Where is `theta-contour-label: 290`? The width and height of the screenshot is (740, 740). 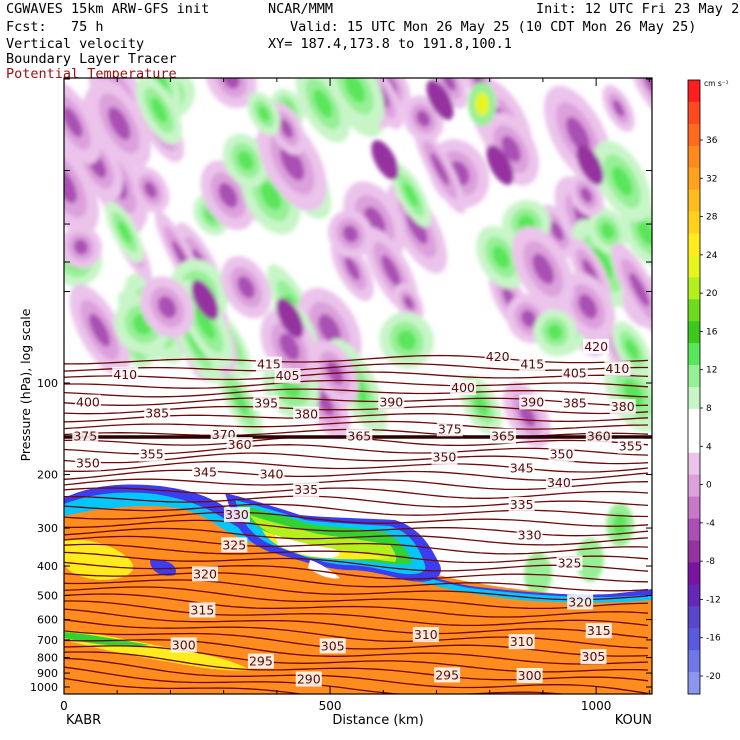 theta-contour-label: 290 is located at coordinates (309, 679).